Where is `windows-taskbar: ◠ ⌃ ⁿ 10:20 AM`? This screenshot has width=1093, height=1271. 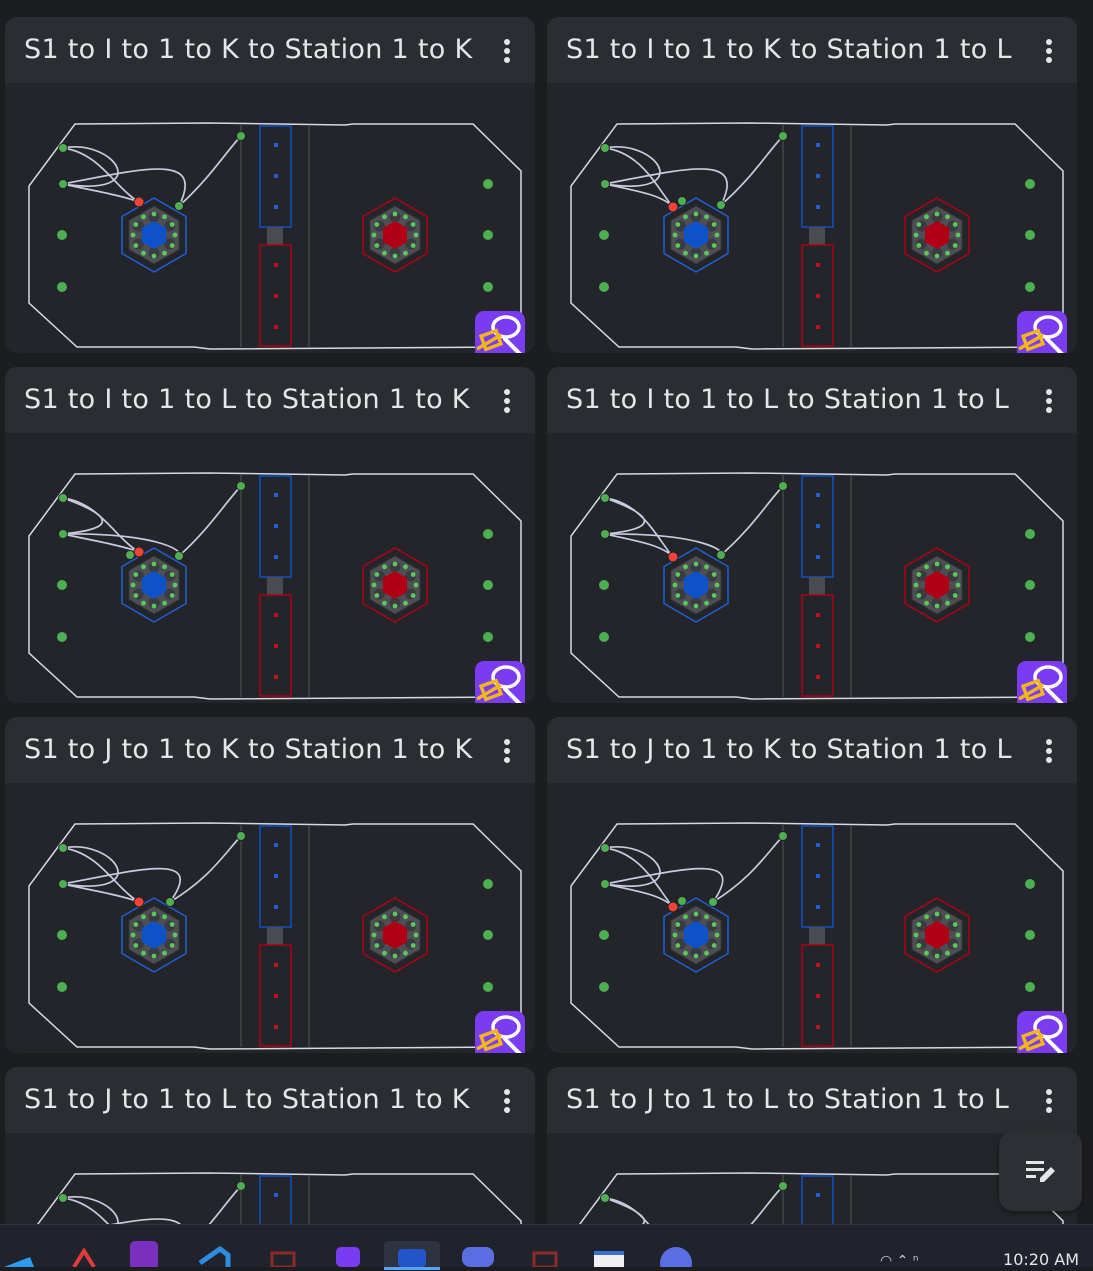
windows-taskbar: ◠ ⌃ ⁿ 10:20 AM is located at coordinates (546, 1247).